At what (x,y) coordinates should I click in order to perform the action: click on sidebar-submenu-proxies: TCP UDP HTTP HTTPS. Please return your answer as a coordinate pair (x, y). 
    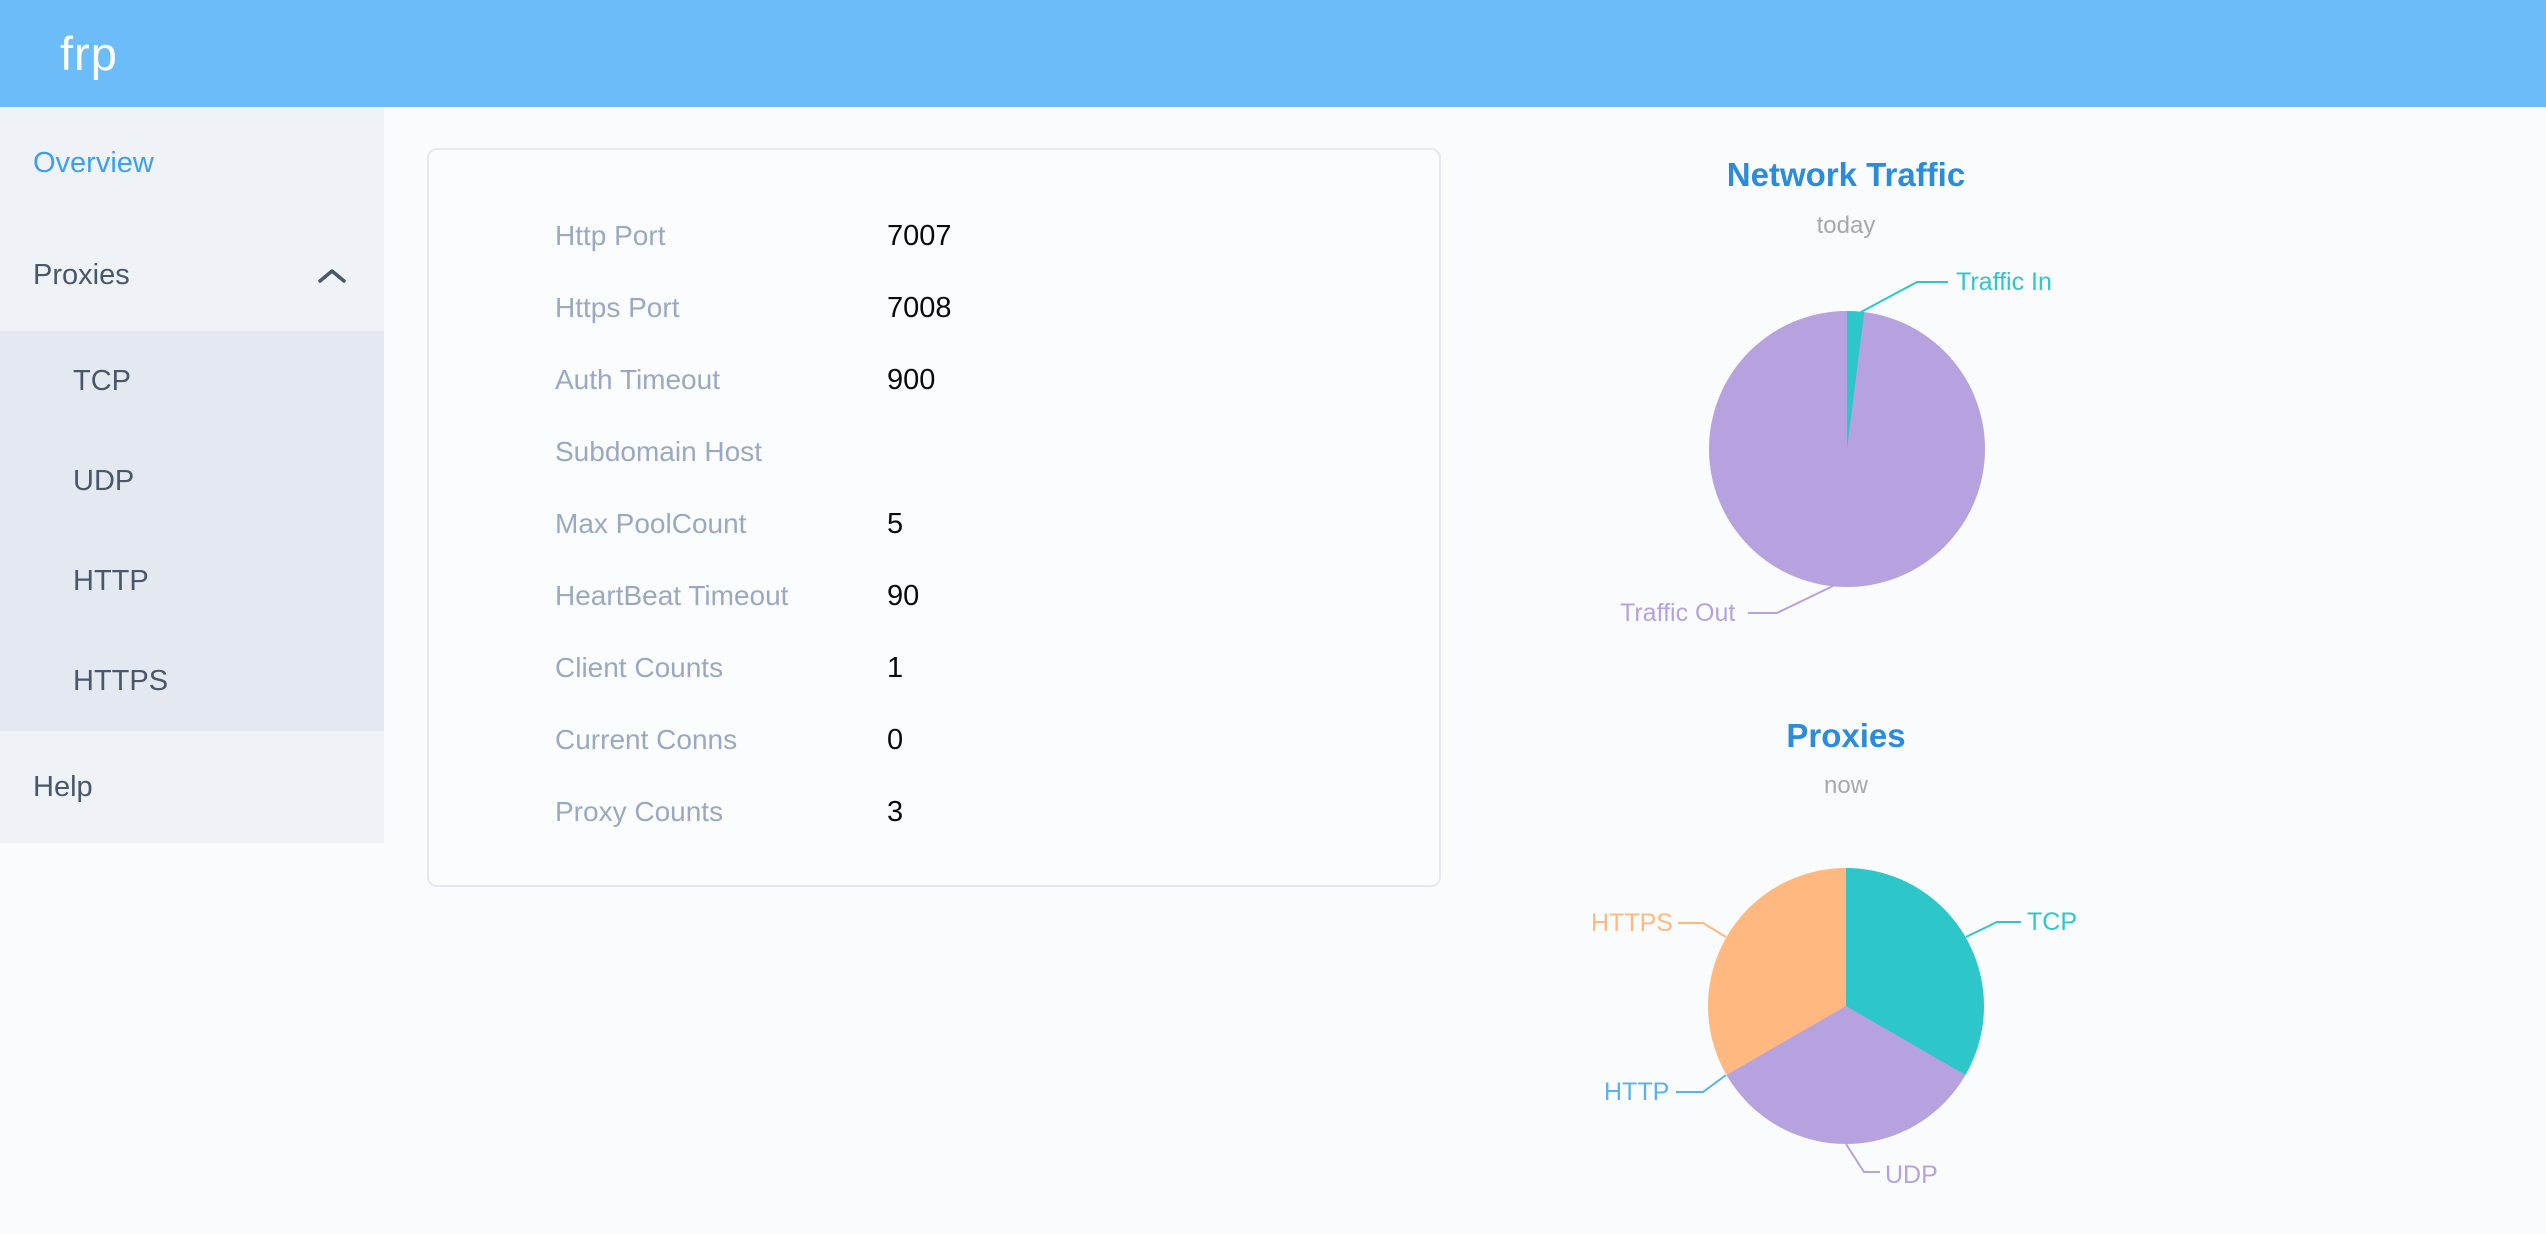
    Looking at the image, I should click on (192, 531).